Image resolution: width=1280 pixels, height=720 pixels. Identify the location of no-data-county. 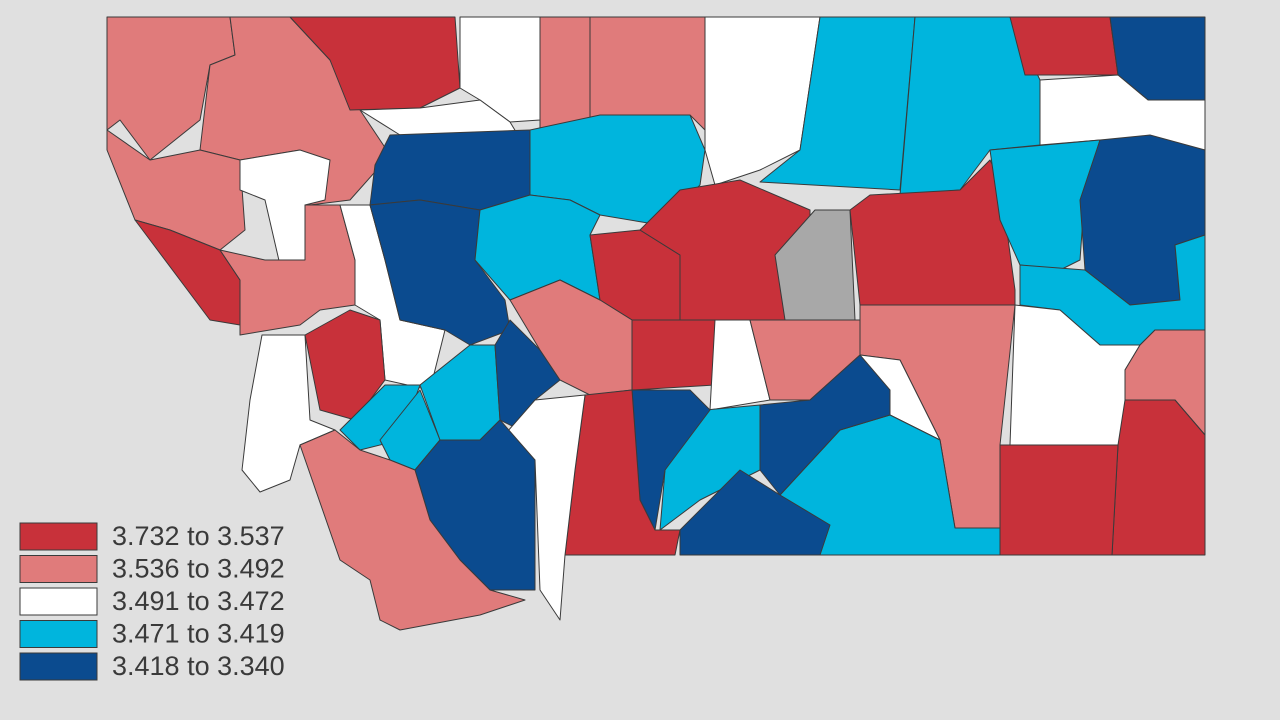
(815, 265).